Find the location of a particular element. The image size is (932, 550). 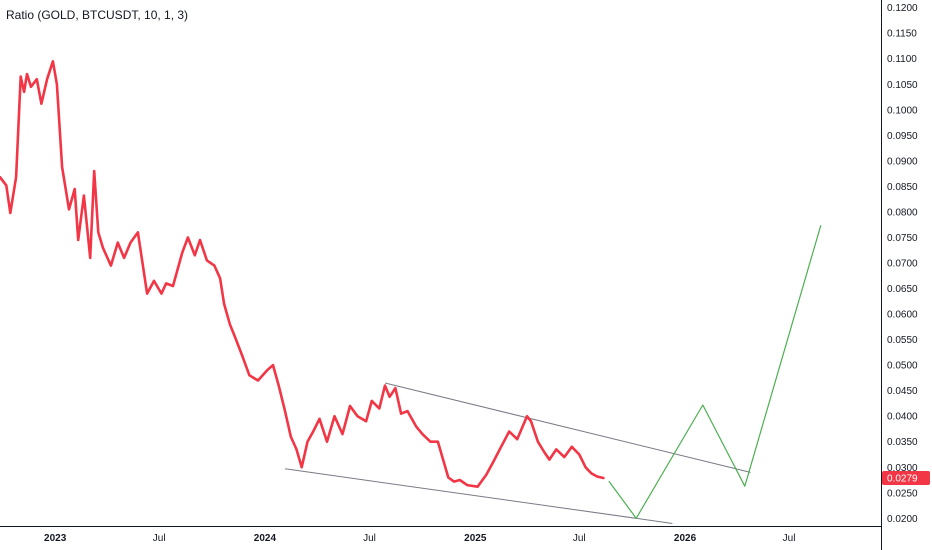

x-axis-ticks: 2023 Jul 2024 Jul 2025 Jul 2026 Jul is located at coordinates (419, 538).